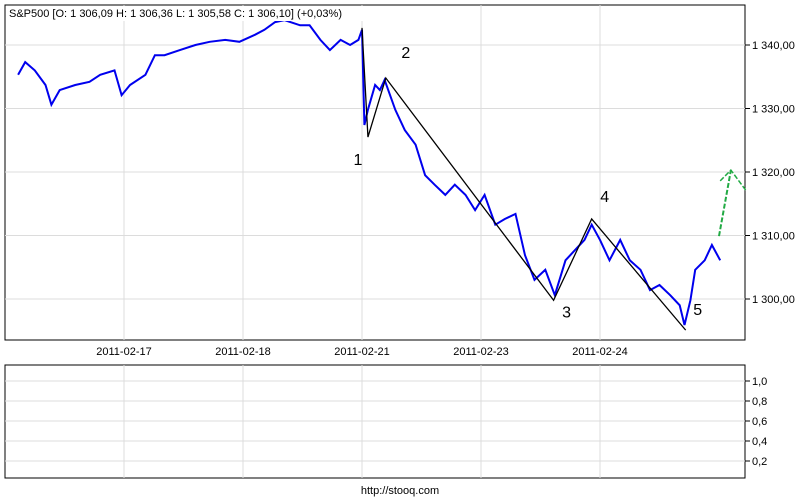 This screenshot has width=800, height=500. What do you see at coordinates (357, 160) in the screenshot?
I see `wave-label: 1` at bounding box center [357, 160].